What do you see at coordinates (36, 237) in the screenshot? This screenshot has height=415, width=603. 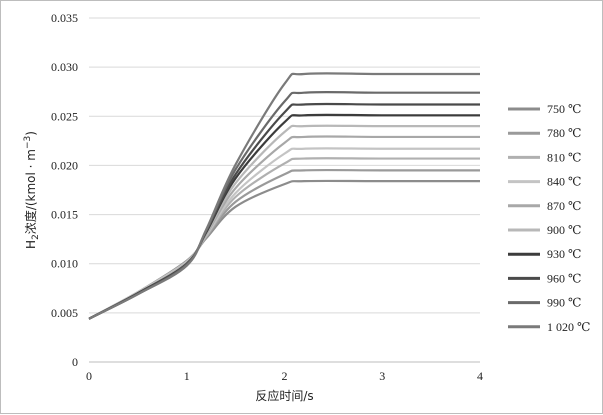 I see `y-label-sub: 2` at bounding box center [36, 237].